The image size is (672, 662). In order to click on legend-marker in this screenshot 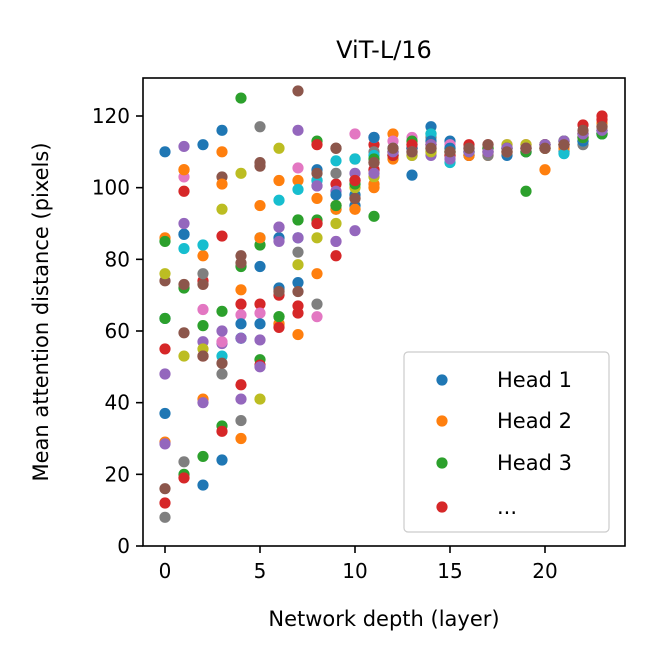, I will do `click(442, 380)`.